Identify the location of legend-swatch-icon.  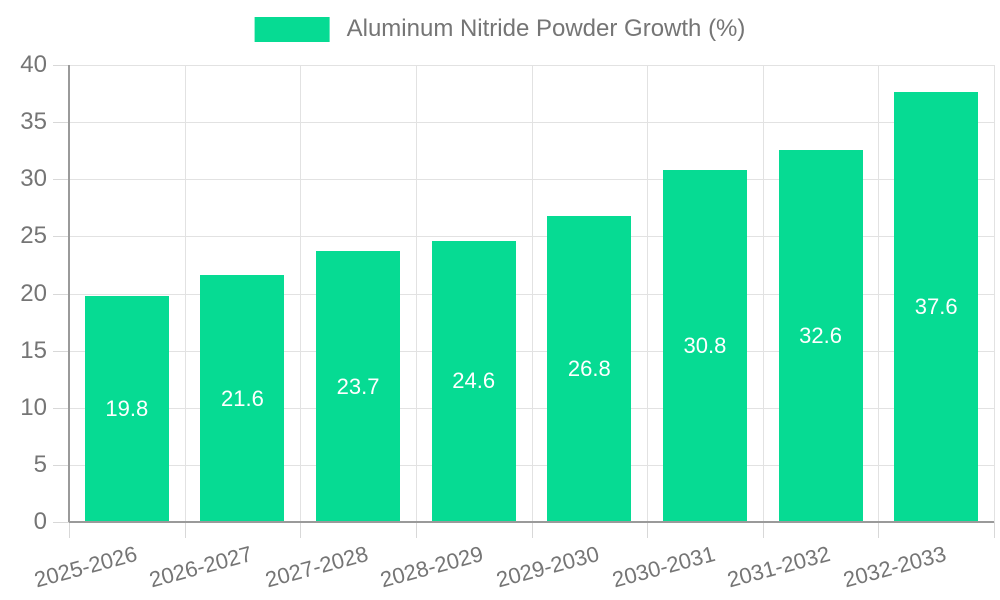
(292, 29).